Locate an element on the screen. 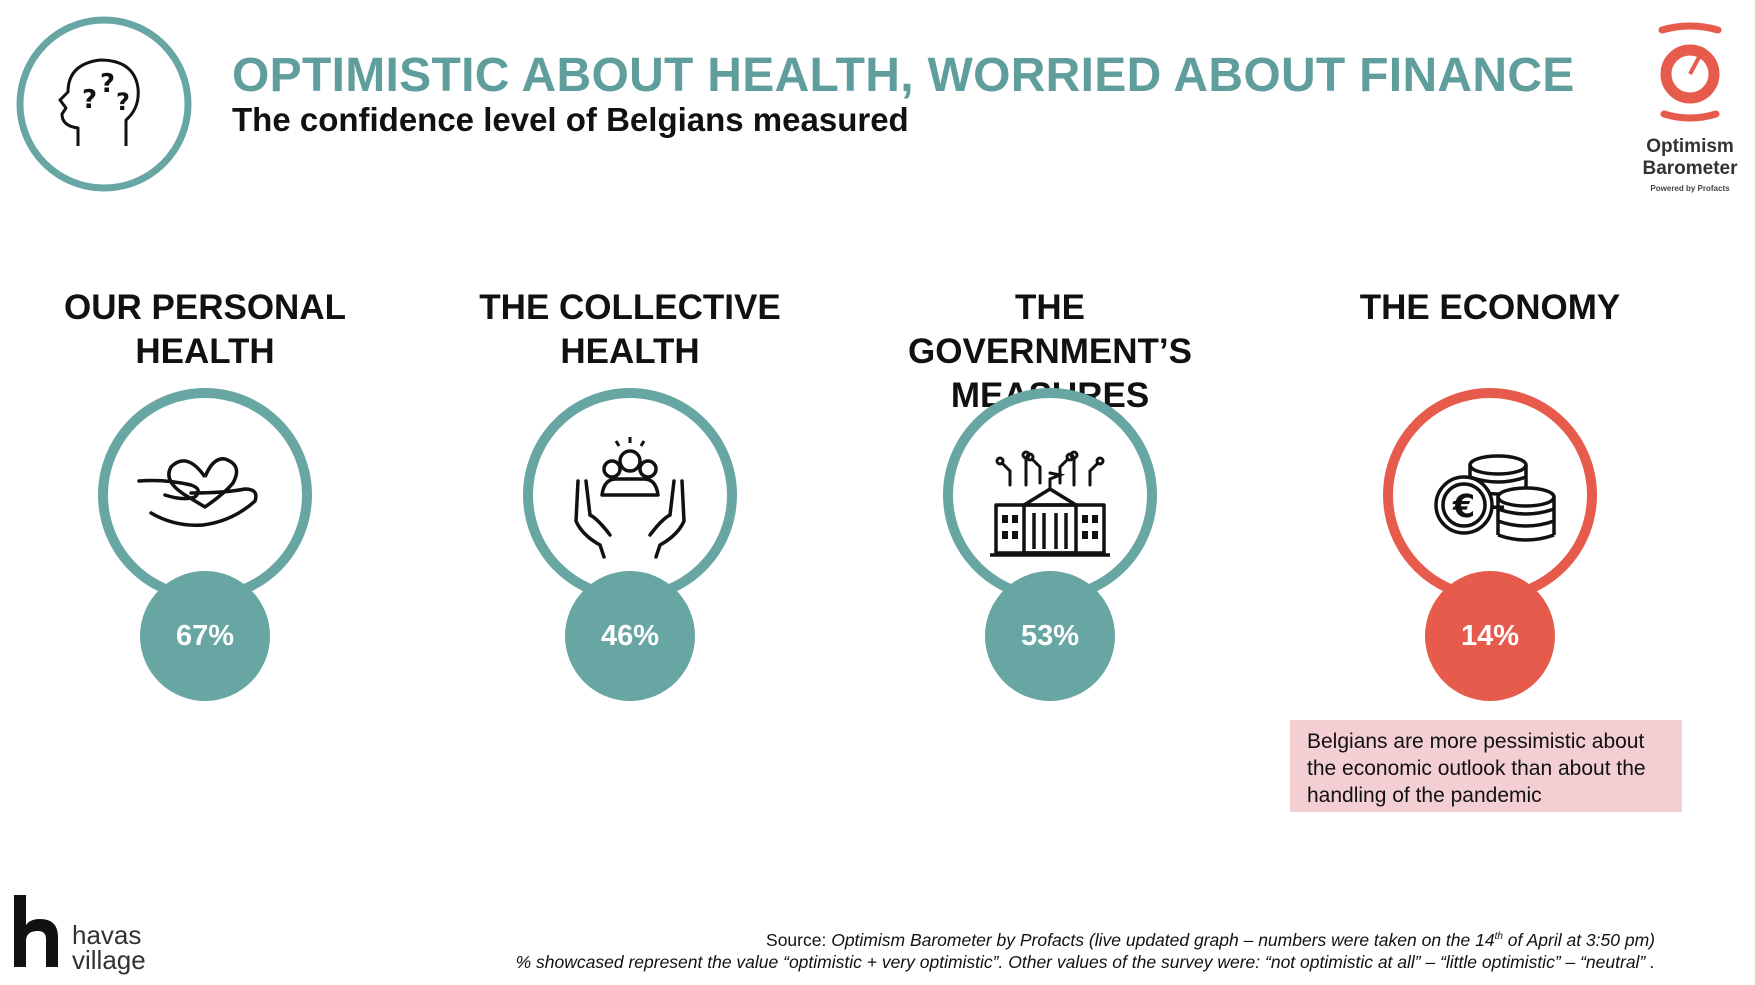 The image size is (1755, 985). metric-value: 46% is located at coordinates (630, 636).